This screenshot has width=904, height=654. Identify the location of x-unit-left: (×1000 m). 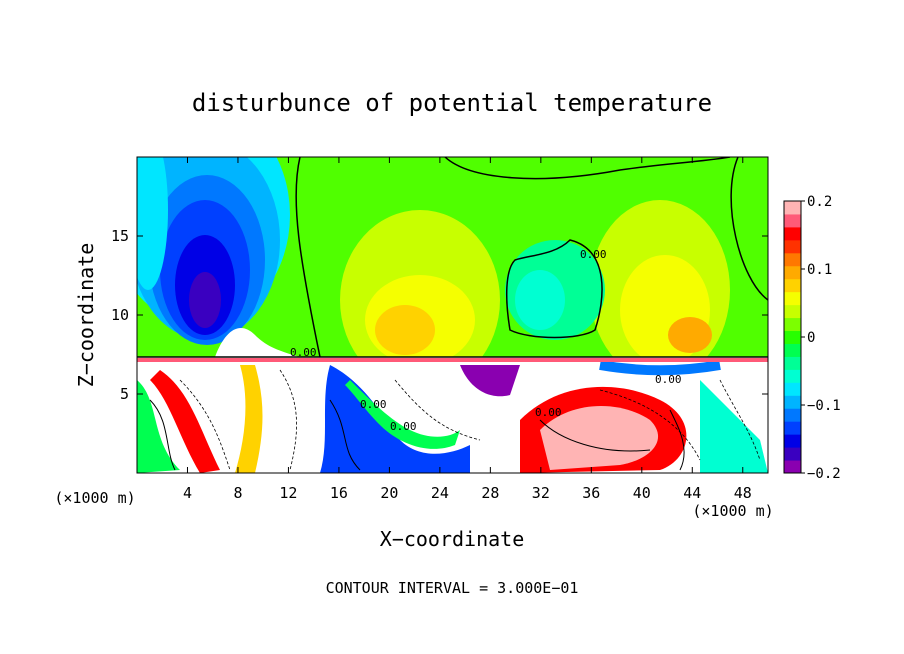
(94, 498).